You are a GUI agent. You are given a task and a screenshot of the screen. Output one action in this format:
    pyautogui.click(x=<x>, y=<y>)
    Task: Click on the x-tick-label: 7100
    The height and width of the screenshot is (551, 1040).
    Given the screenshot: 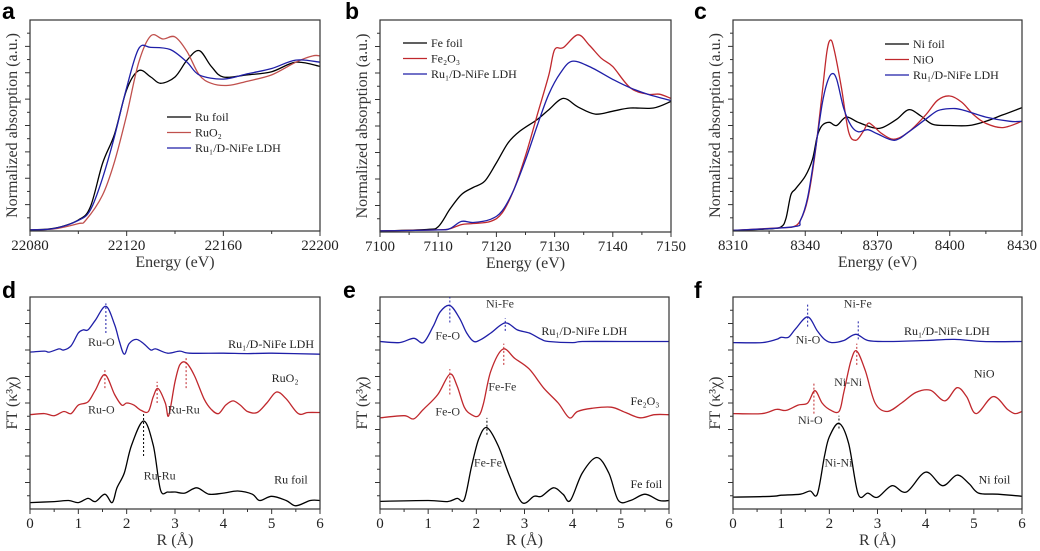 What is the action you would take?
    pyautogui.click(x=380, y=247)
    